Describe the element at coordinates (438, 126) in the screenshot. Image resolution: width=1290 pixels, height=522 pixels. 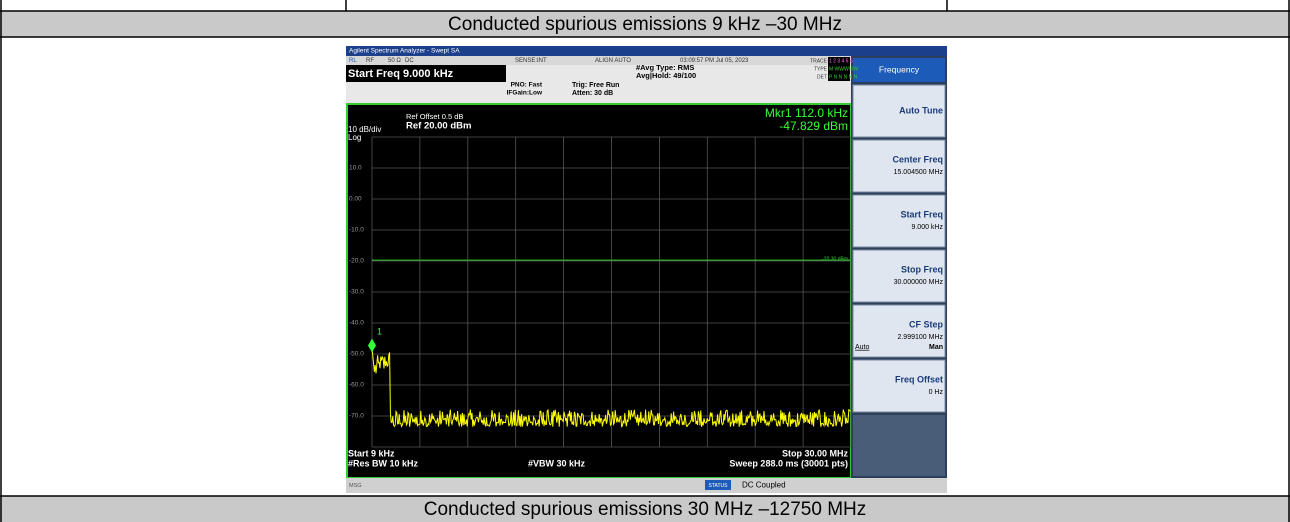
I see `label: Ref 20.00 dBm` at that location.